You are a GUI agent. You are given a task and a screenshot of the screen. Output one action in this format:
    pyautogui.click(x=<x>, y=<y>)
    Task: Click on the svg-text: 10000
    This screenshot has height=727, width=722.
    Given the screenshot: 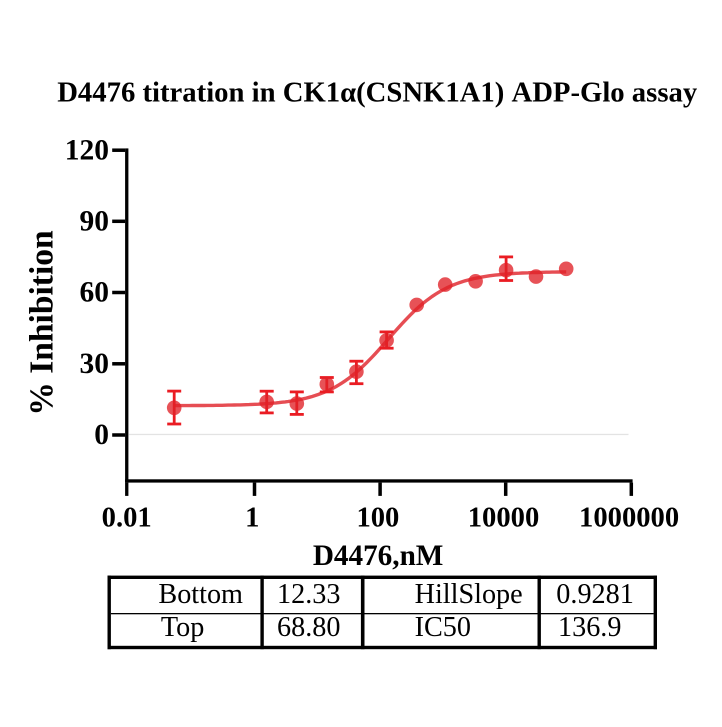 What is the action you would take?
    pyautogui.click(x=503, y=517)
    